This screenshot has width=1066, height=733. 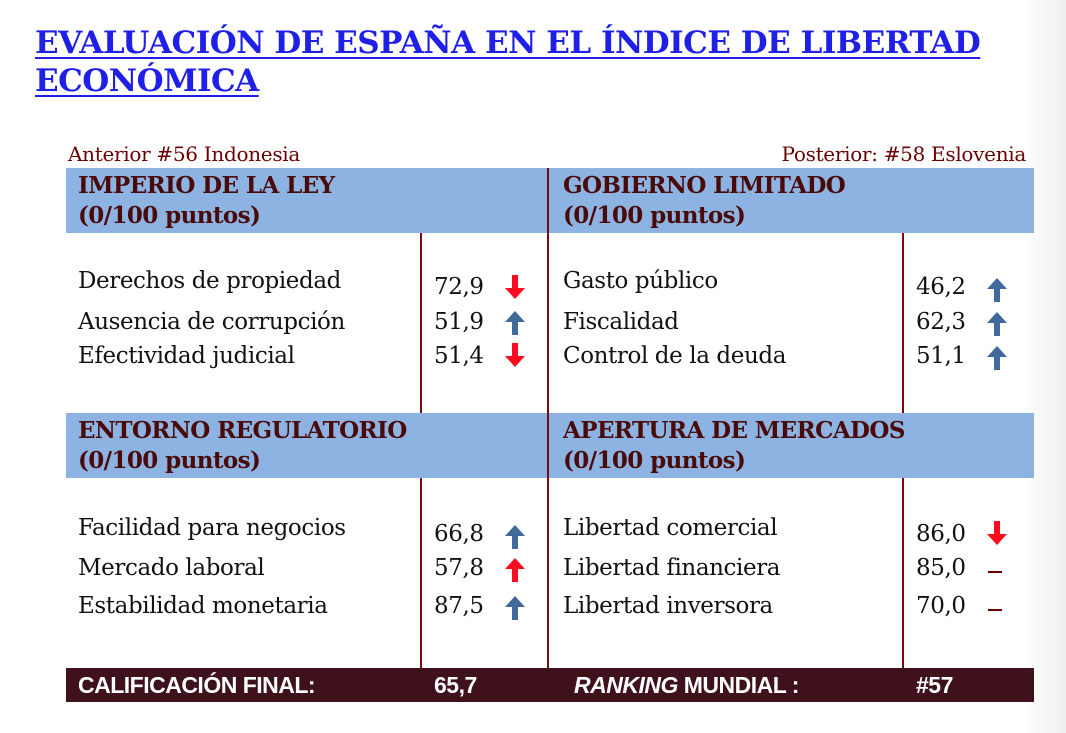 What do you see at coordinates (184, 154) in the screenshot?
I see `previous-country-link: Anterior #56 Indonesia` at bounding box center [184, 154].